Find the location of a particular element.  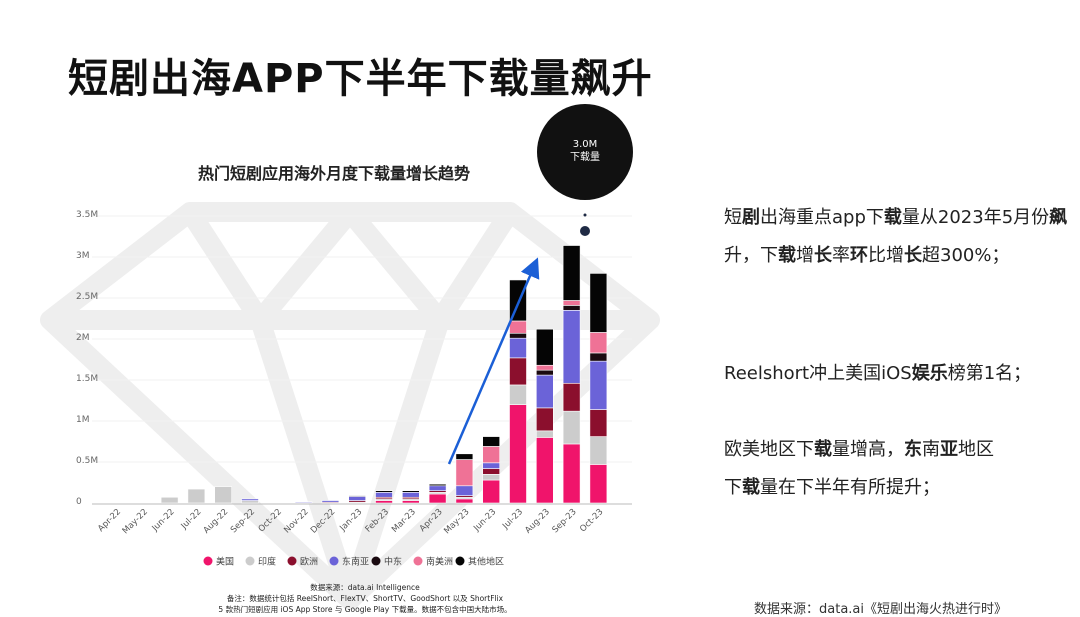

y-tick-label: 2.5M is located at coordinates (87, 297).